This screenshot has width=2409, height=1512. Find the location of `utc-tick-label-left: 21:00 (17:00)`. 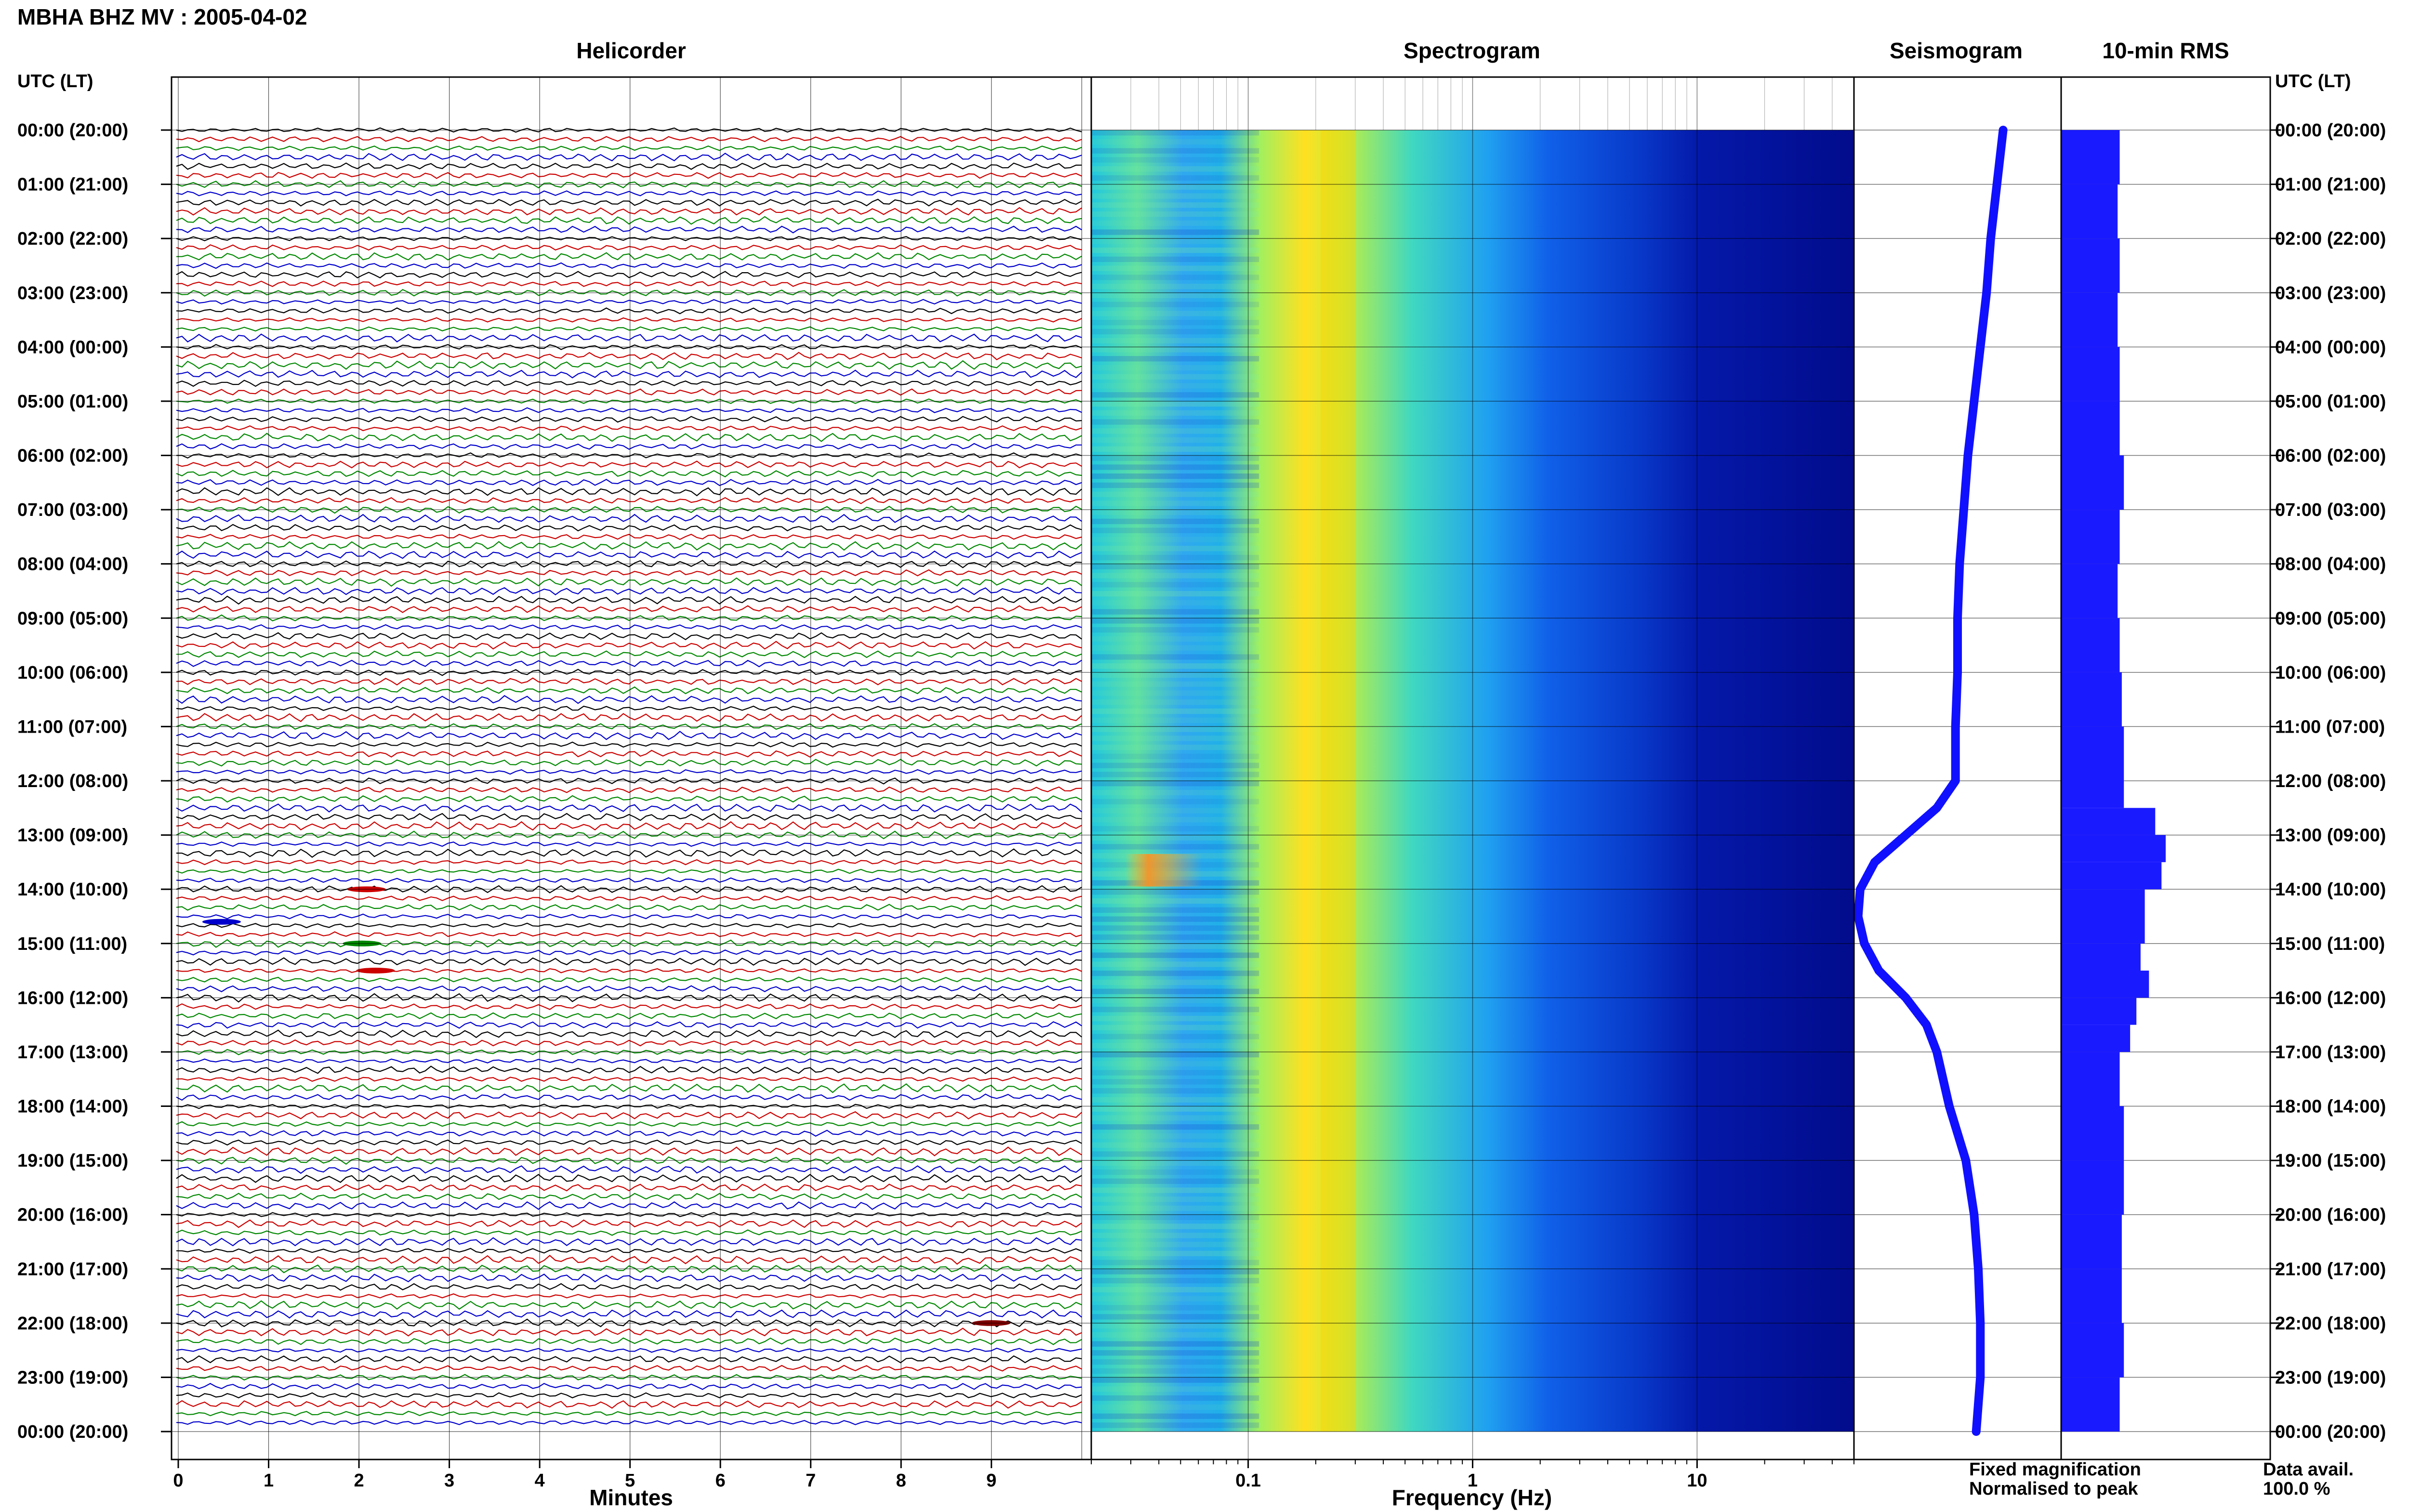

utc-tick-label-left: 21:00 (17:00) is located at coordinates (72, 1269).